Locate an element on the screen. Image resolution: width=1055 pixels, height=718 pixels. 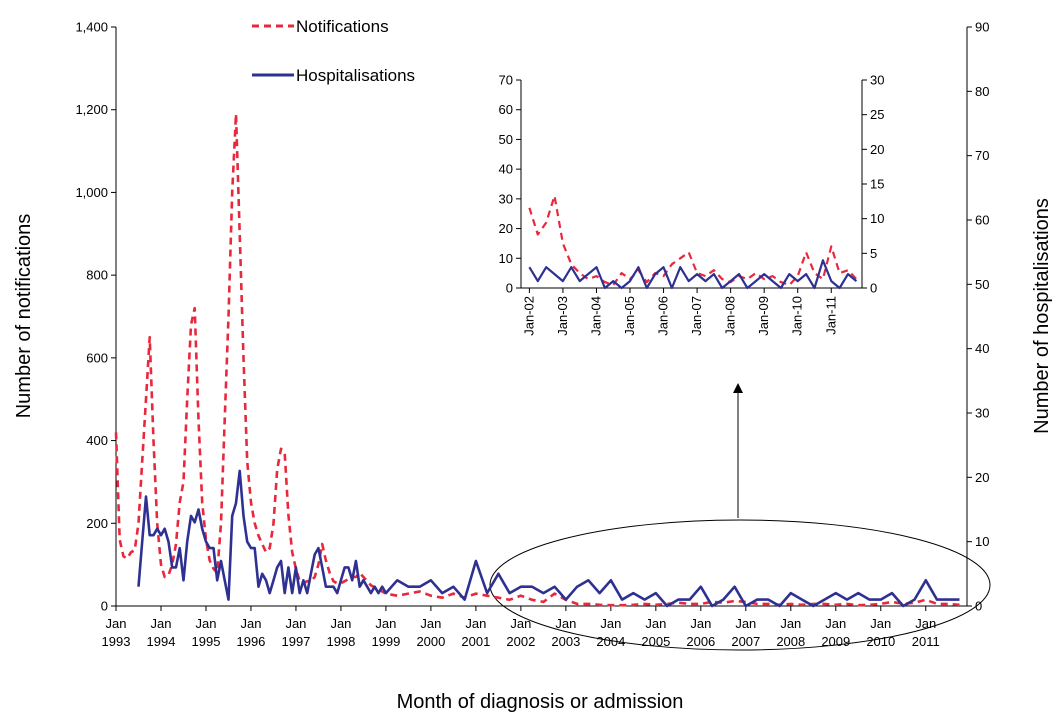
x-tick-label: Jan-02 is located at coordinates (528, 316).